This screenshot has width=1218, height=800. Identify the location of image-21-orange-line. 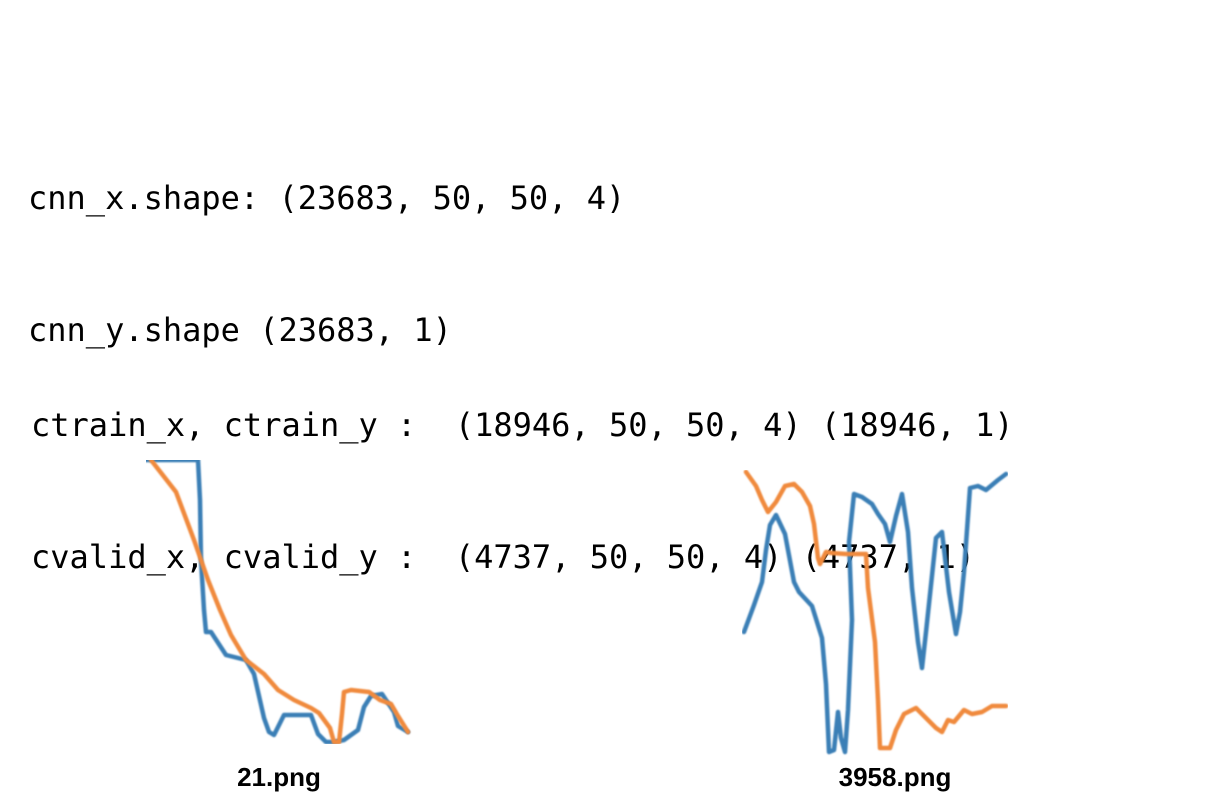
(279, 602).